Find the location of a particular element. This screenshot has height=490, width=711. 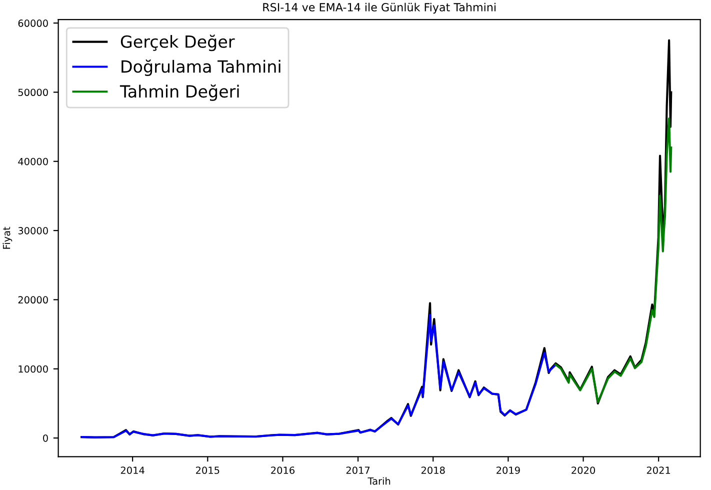

x-tick-label: 2021 is located at coordinates (658, 470).